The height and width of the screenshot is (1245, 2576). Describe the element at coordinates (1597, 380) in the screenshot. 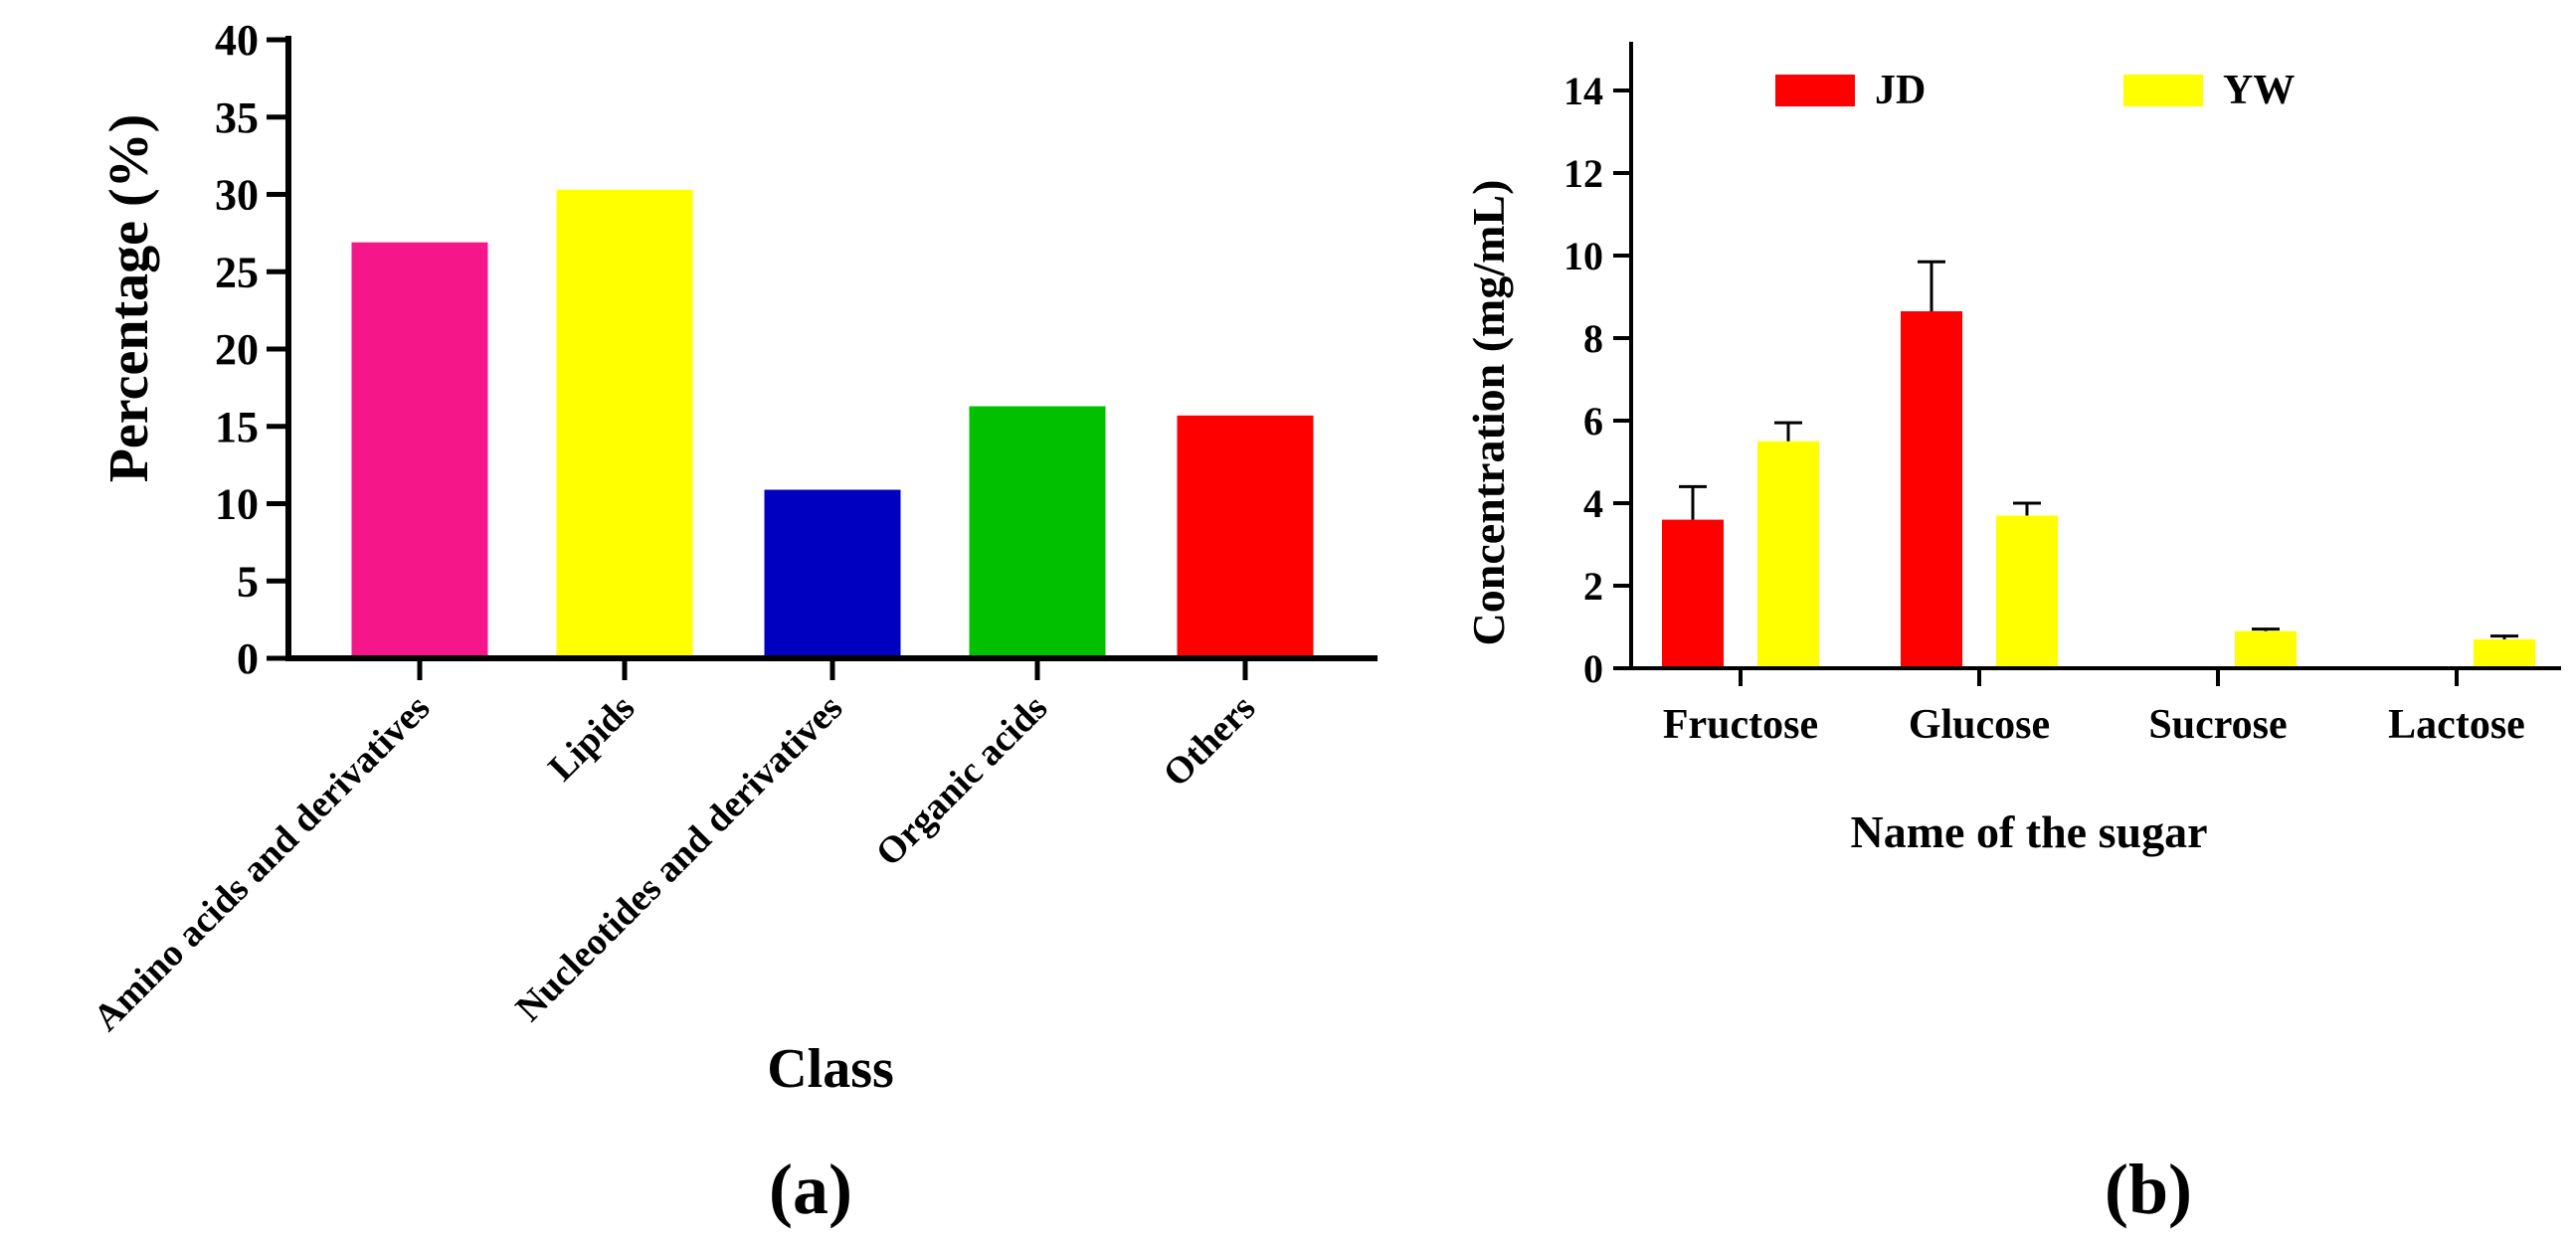

I see `chart-b-y-ticks: 0 2 4 6 8 10 12 14` at that location.